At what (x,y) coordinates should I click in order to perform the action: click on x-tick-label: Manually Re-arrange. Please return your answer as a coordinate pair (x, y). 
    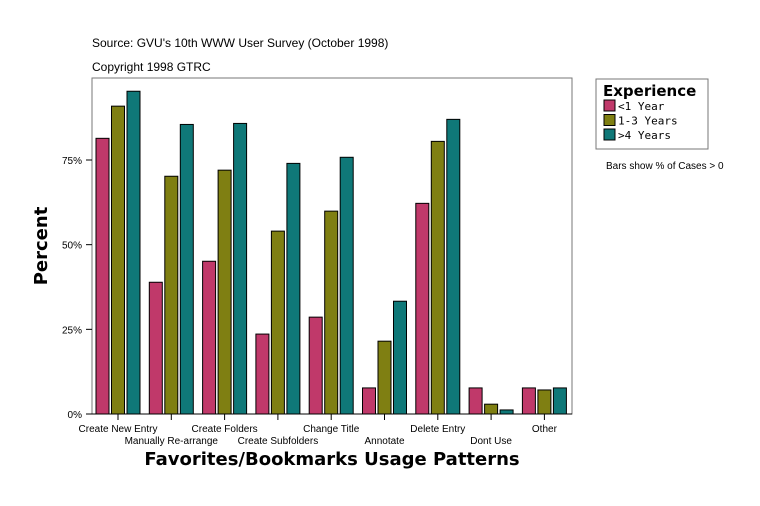
    Looking at the image, I should click on (172, 441).